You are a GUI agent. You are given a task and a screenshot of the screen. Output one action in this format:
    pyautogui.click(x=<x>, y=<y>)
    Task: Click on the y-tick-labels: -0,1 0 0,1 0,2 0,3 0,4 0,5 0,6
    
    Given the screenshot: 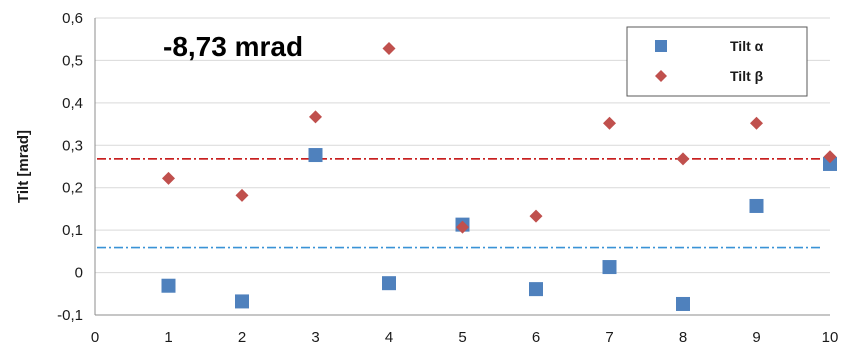 What is the action you would take?
    pyautogui.click(x=70, y=167)
    